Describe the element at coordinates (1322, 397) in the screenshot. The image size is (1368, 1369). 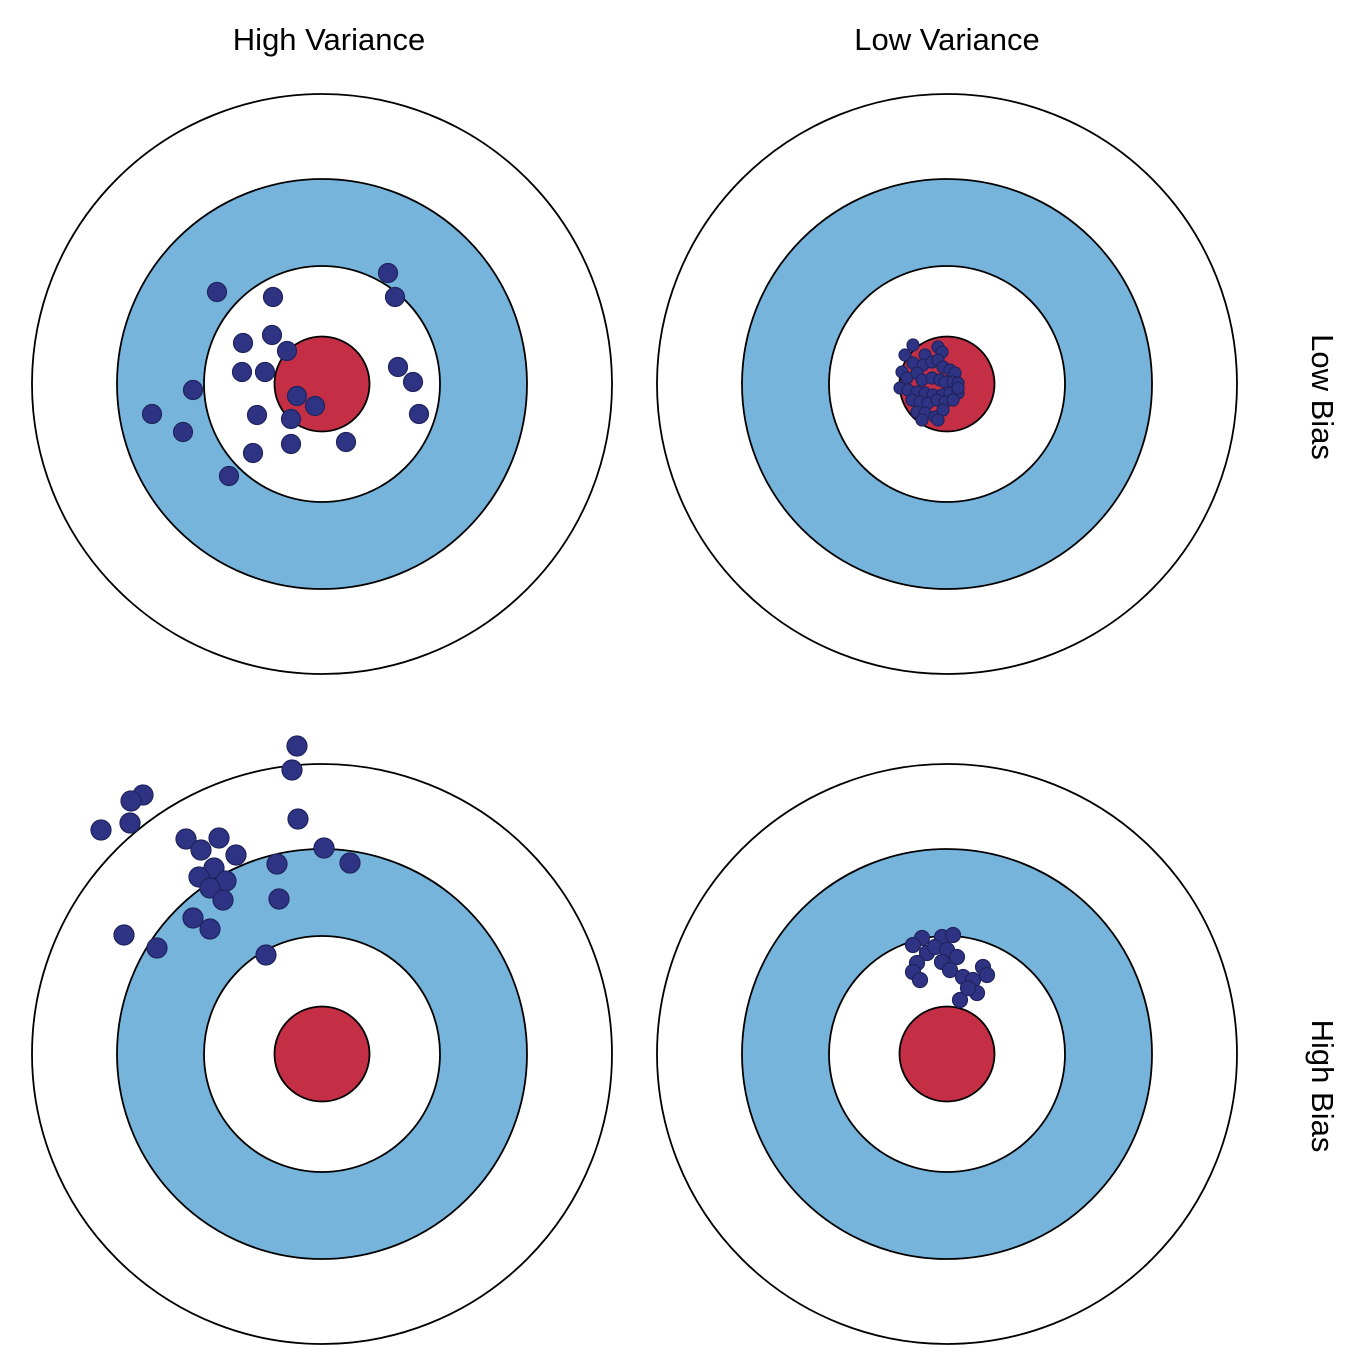
I see `row-title-low-bias: Low Bias` at that location.